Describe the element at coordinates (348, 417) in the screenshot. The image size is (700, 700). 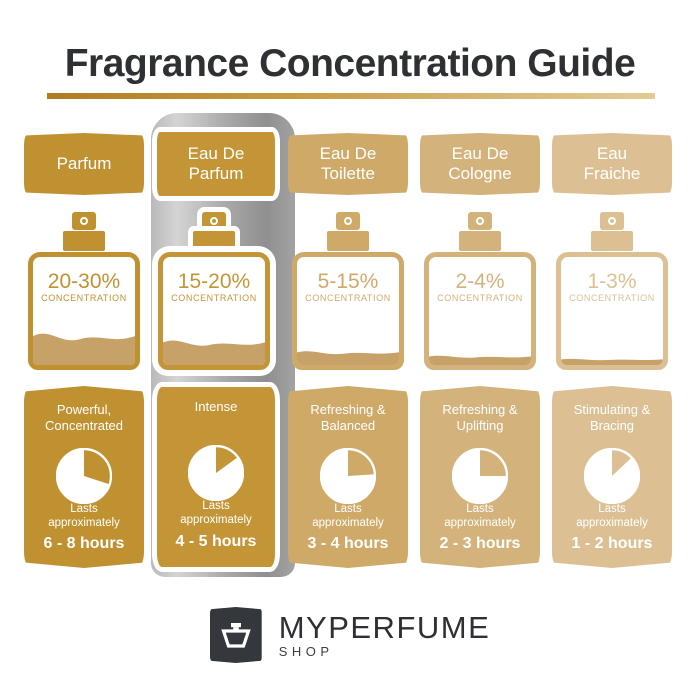
I see `card-descriptor: Refreshing & Balanced` at that location.